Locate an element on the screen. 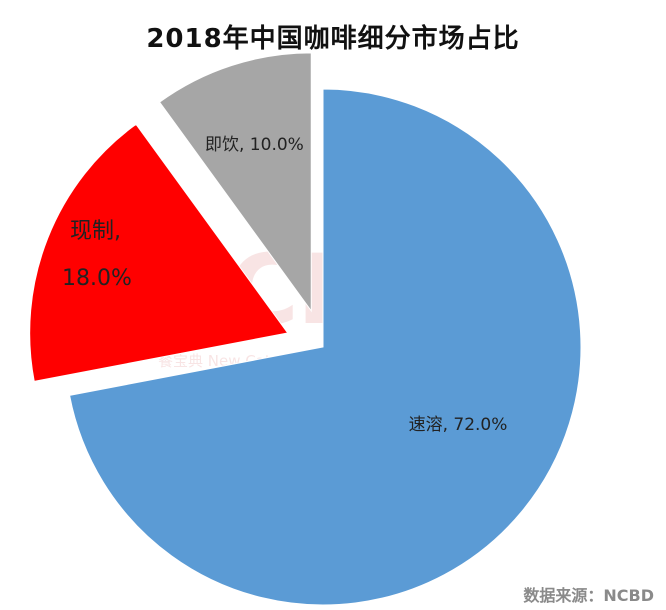 The width and height of the screenshot is (666, 610). slice-rtd is located at coordinates (235, 182).